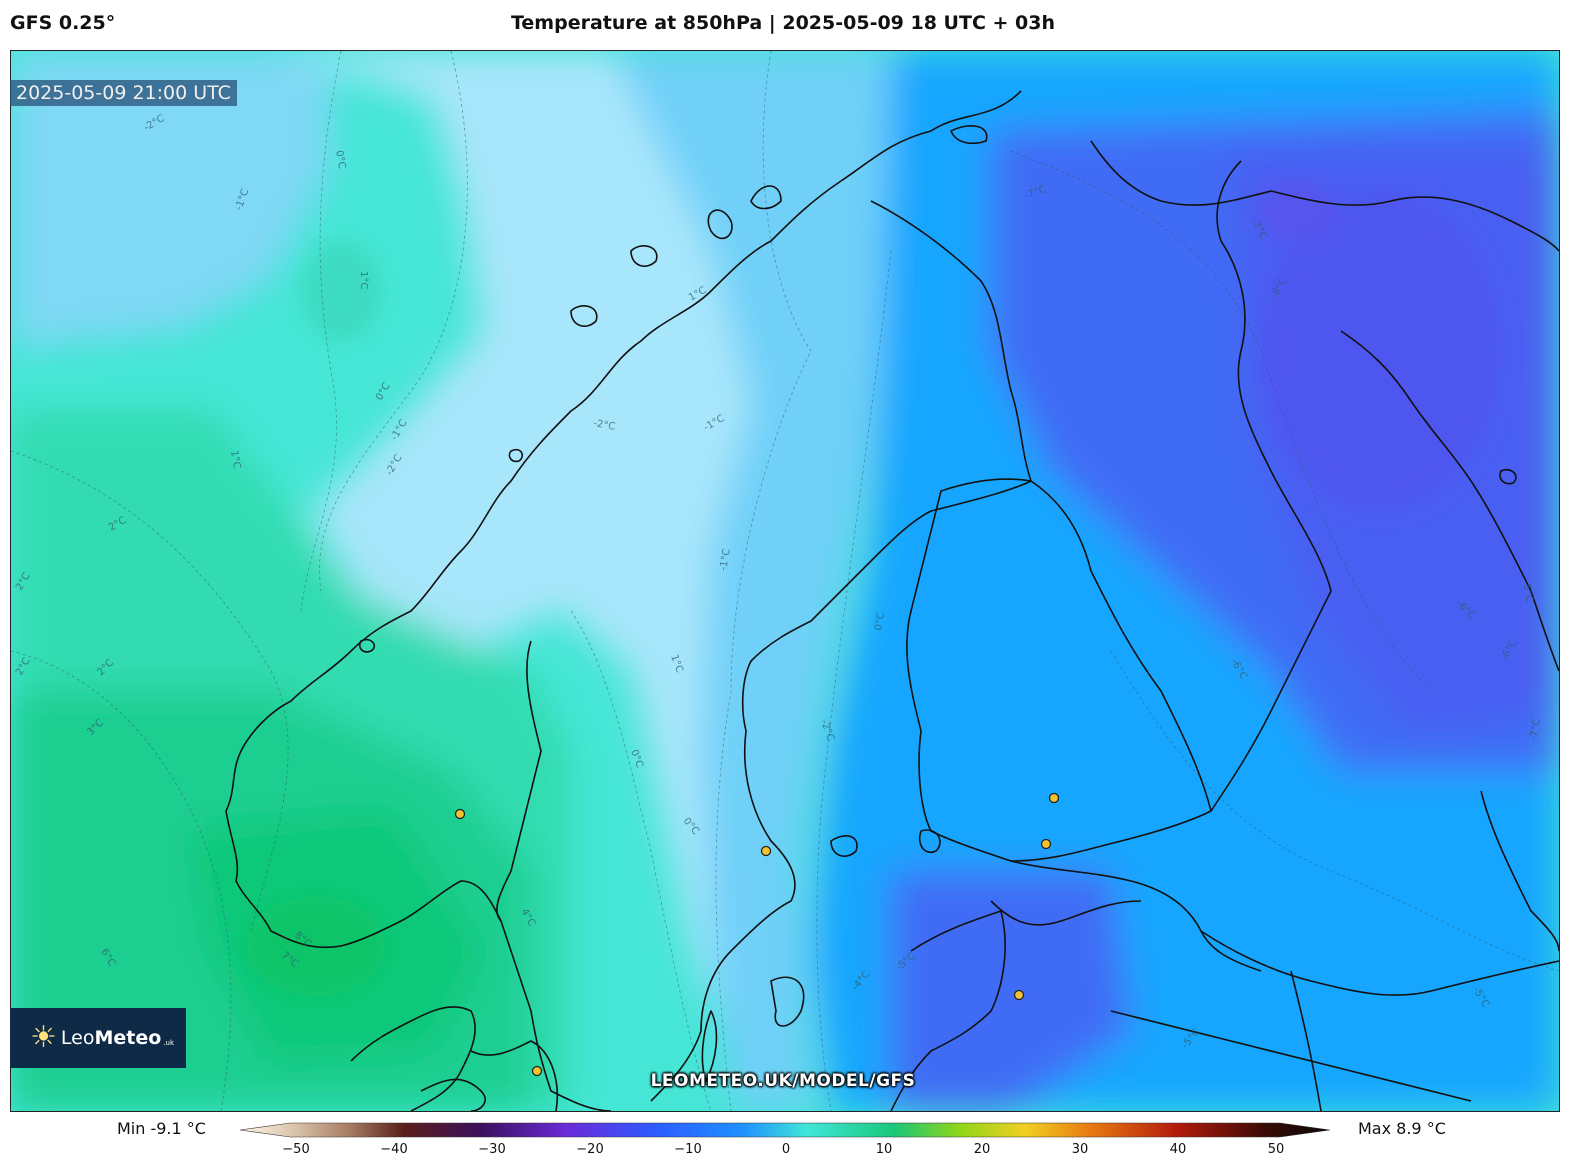 This screenshot has height=1159, width=1570. Describe the element at coordinates (394, 1149) in the screenshot. I see `colorbar-tick-label: −40` at that location.